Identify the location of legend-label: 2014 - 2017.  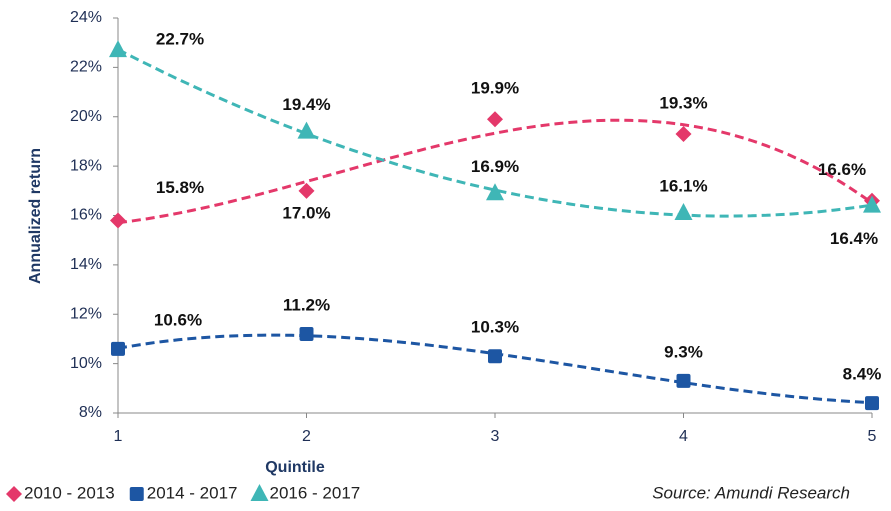
(192, 492).